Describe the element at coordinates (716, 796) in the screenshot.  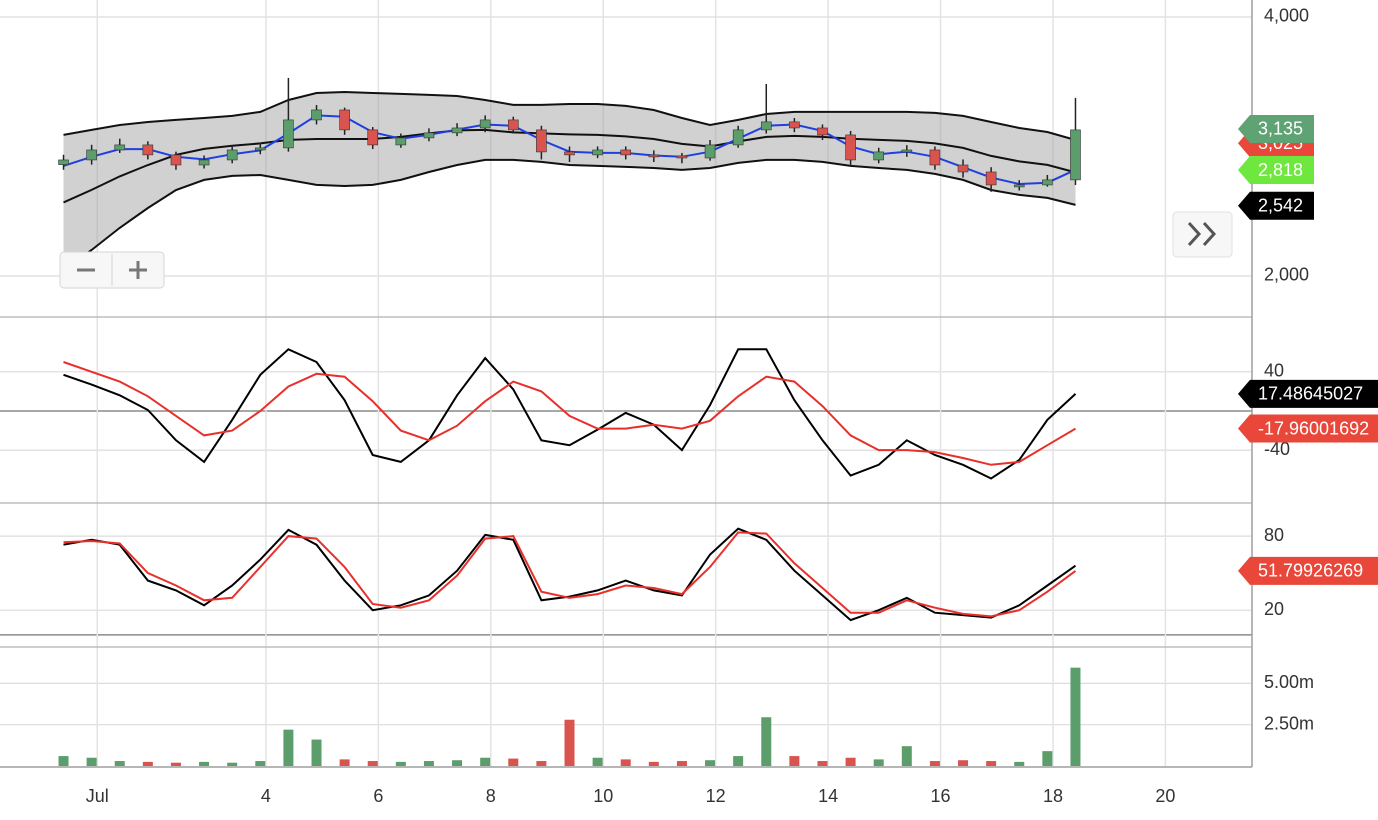
I see `x-tick-label: 12` at that location.